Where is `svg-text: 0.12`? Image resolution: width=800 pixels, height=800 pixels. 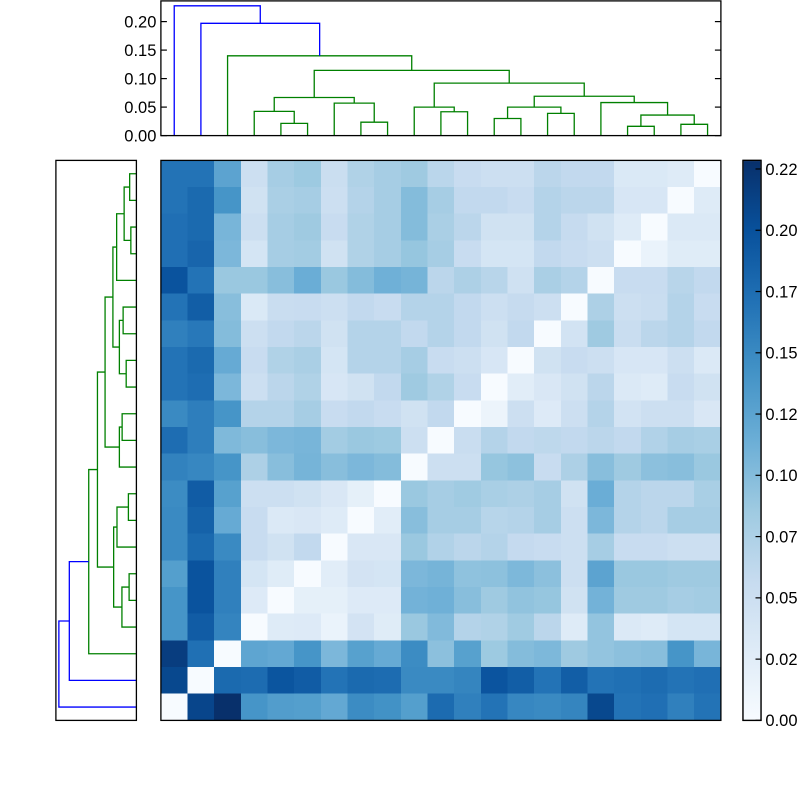 svg-text: 0.12 is located at coordinates (781, 415).